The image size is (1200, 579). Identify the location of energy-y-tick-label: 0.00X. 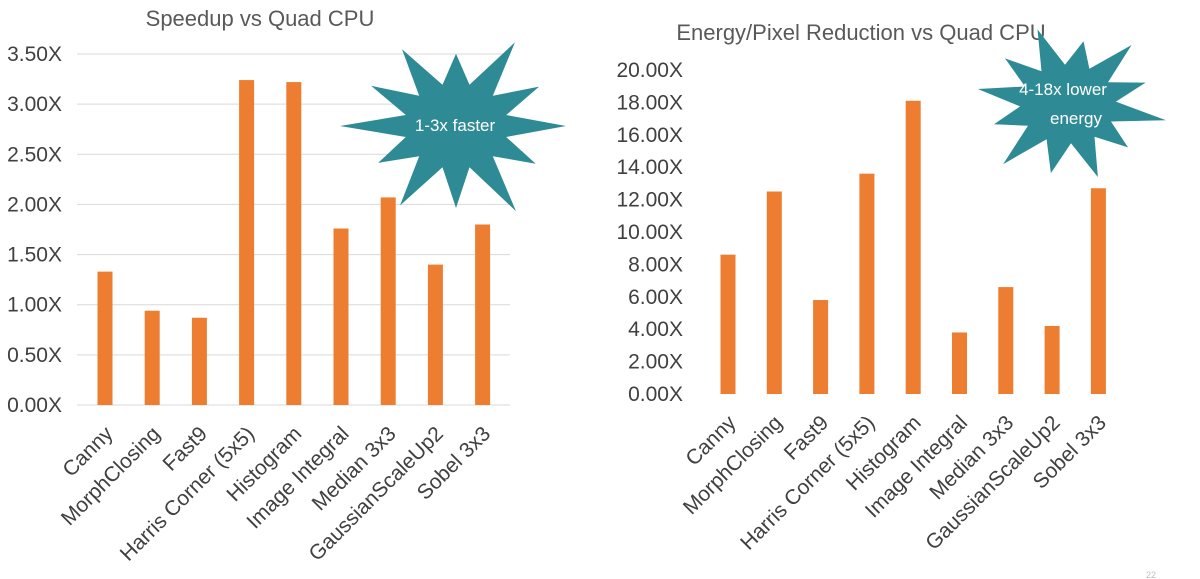
(655, 394).